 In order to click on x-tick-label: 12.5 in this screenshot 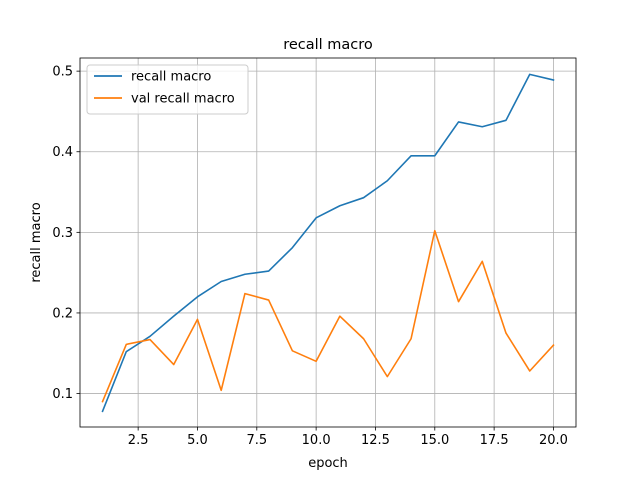, I will do `click(375, 440)`.